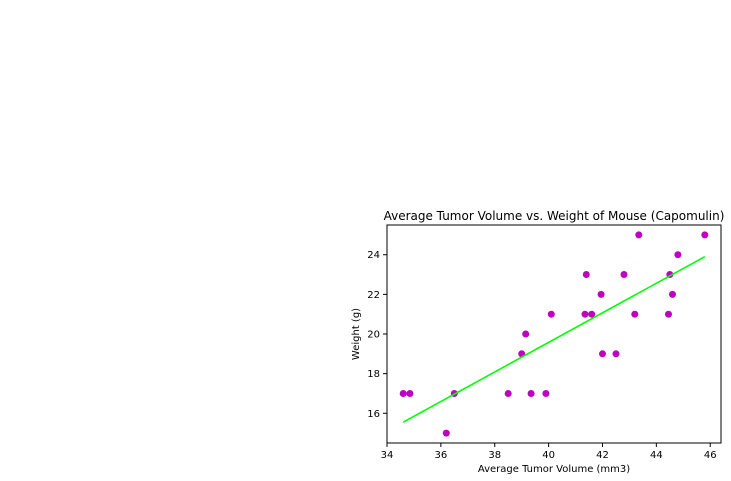 This screenshot has height=481, width=731. Describe the element at coordinates (373, 255) in the screenshot. I see `y-tick-label-24: 24` at that location.